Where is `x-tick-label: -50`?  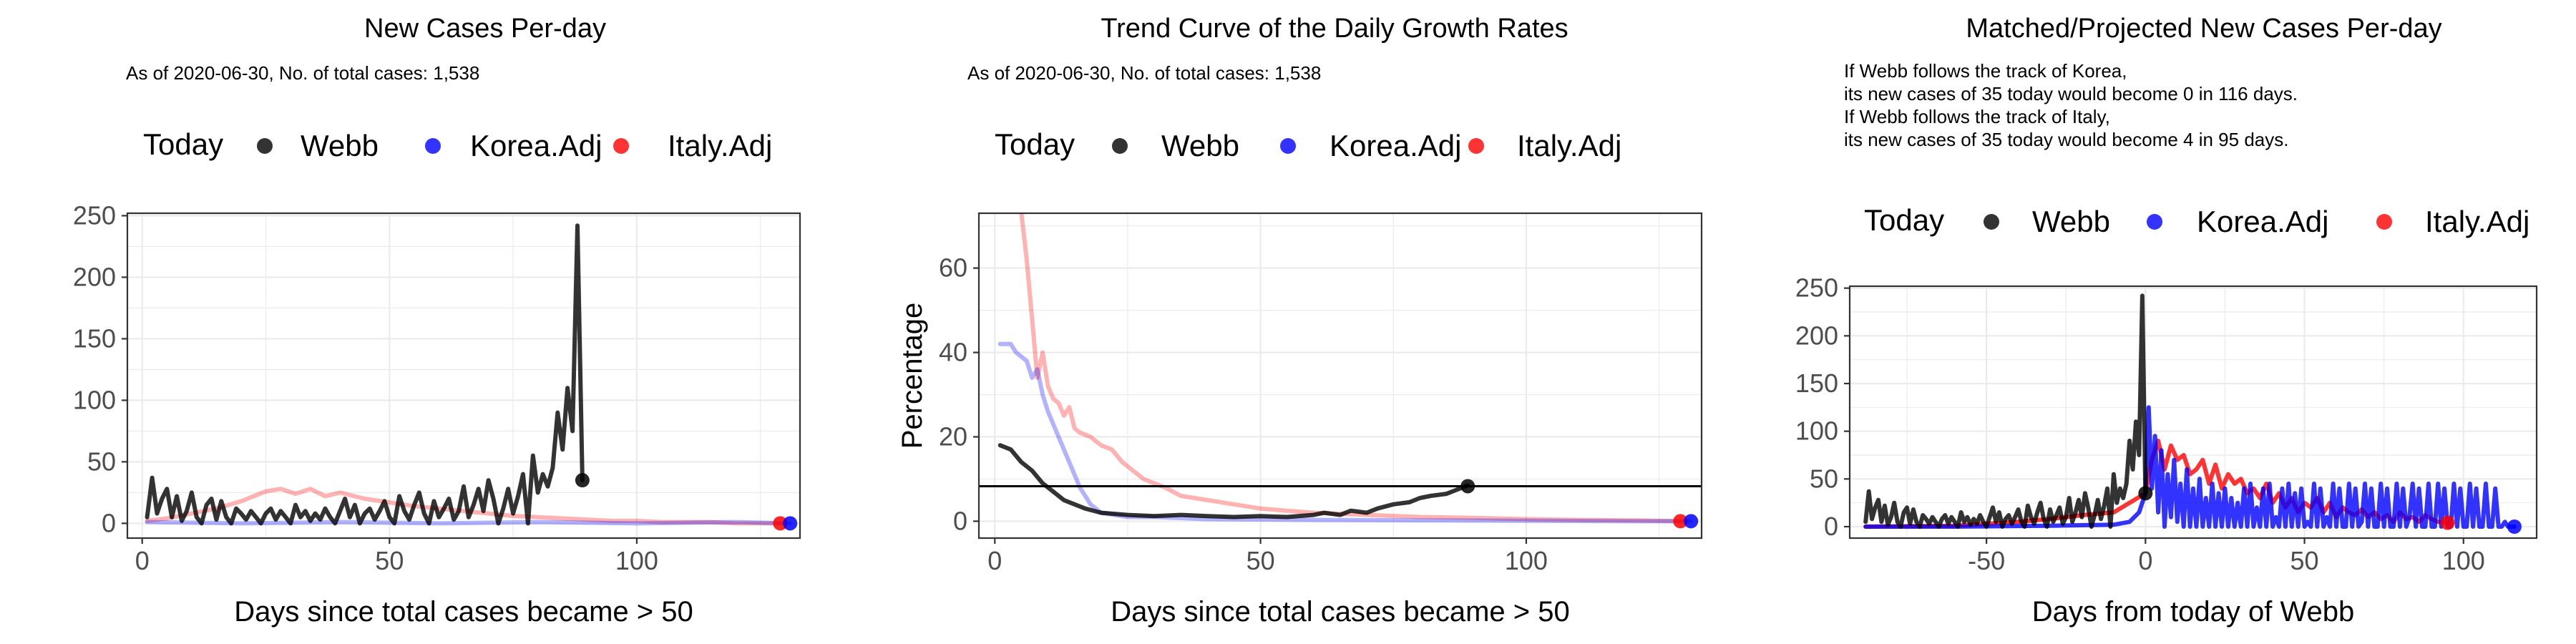
x-tick-label: -50 is located at coordinates (1987, 560).